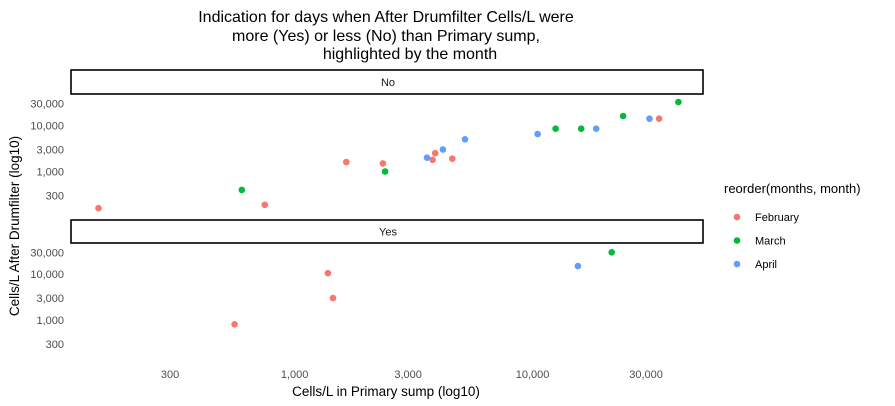  I want to click on legend-label-april: April, so click(766, 265).